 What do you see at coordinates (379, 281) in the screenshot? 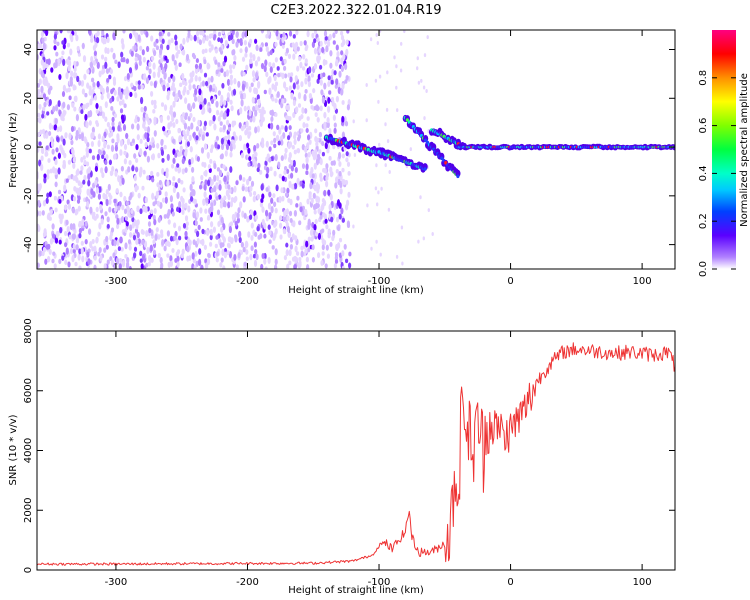
I see `spectrogram-xtick-label: -100` at bounding box center [379, 281].